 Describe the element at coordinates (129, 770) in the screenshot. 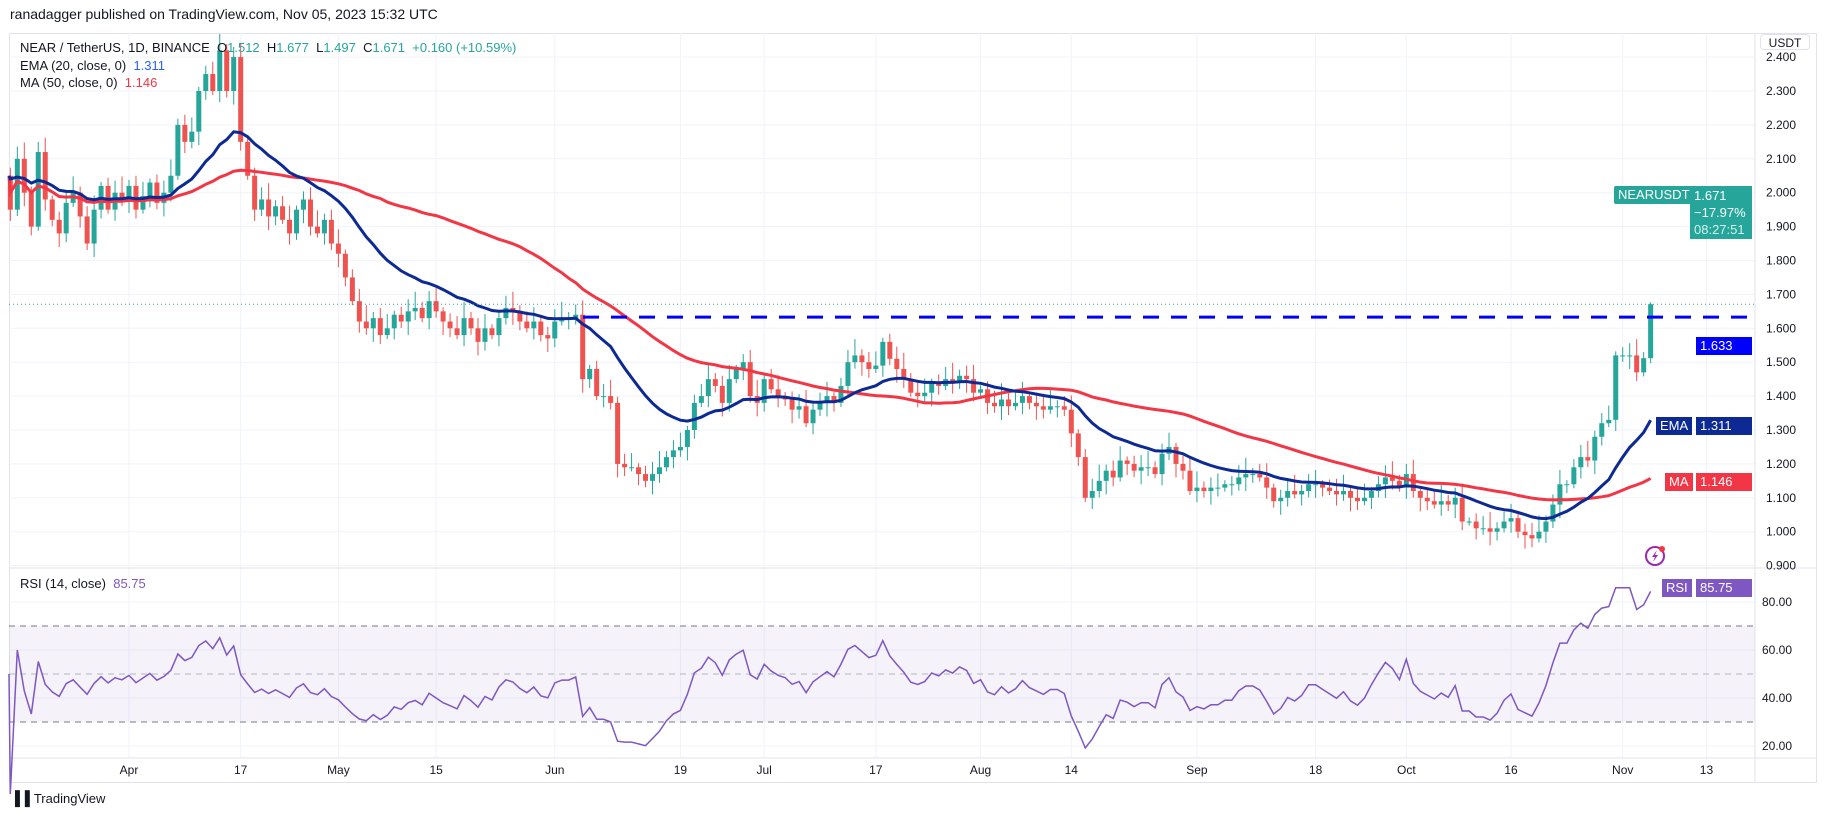

I see `date-tick-label: Apr` at that location.